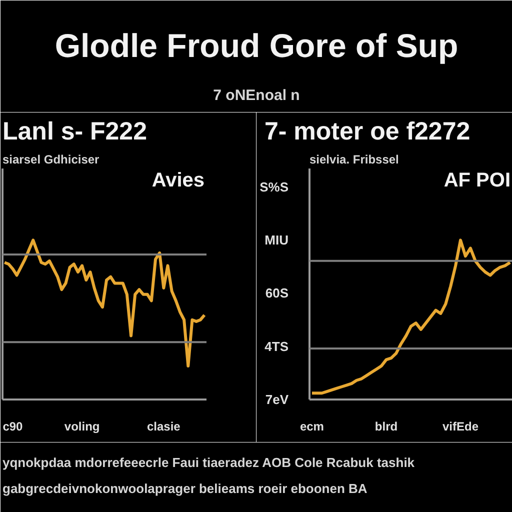 The image size is (512, 512). I want to click on text: gabgrecdeivnokonwoolaprager belieams roeir eboonen BA, so click(185, 488).